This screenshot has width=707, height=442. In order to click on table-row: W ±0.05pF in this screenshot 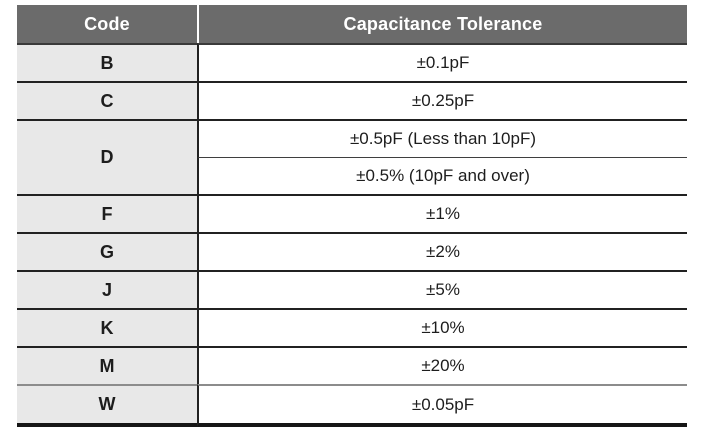, I will do `click(352, 405)`.